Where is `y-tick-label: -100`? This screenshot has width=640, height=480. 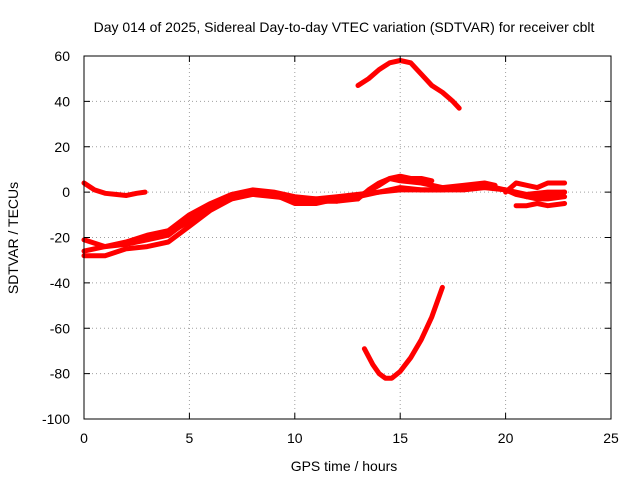 y-tick-label: -100 is located at coordinates (56, 419).